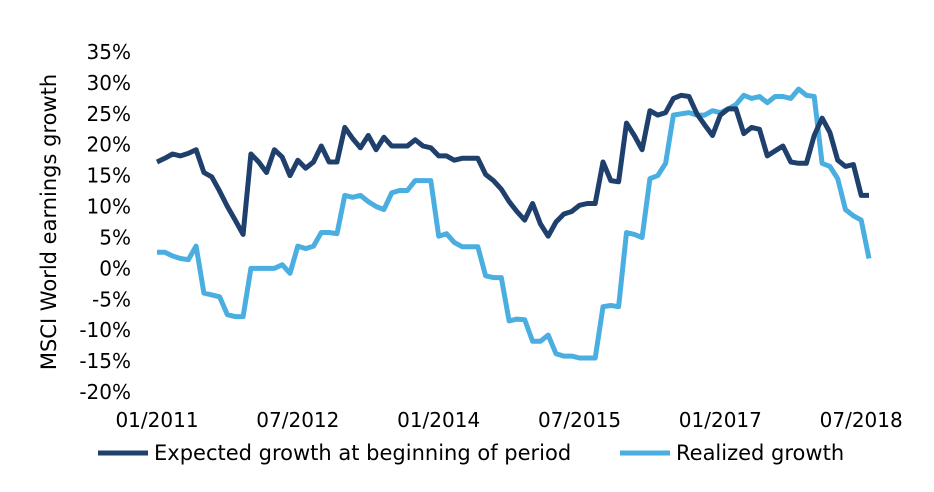  I want to click on y-tick-label: -5%, so click(111, 299).